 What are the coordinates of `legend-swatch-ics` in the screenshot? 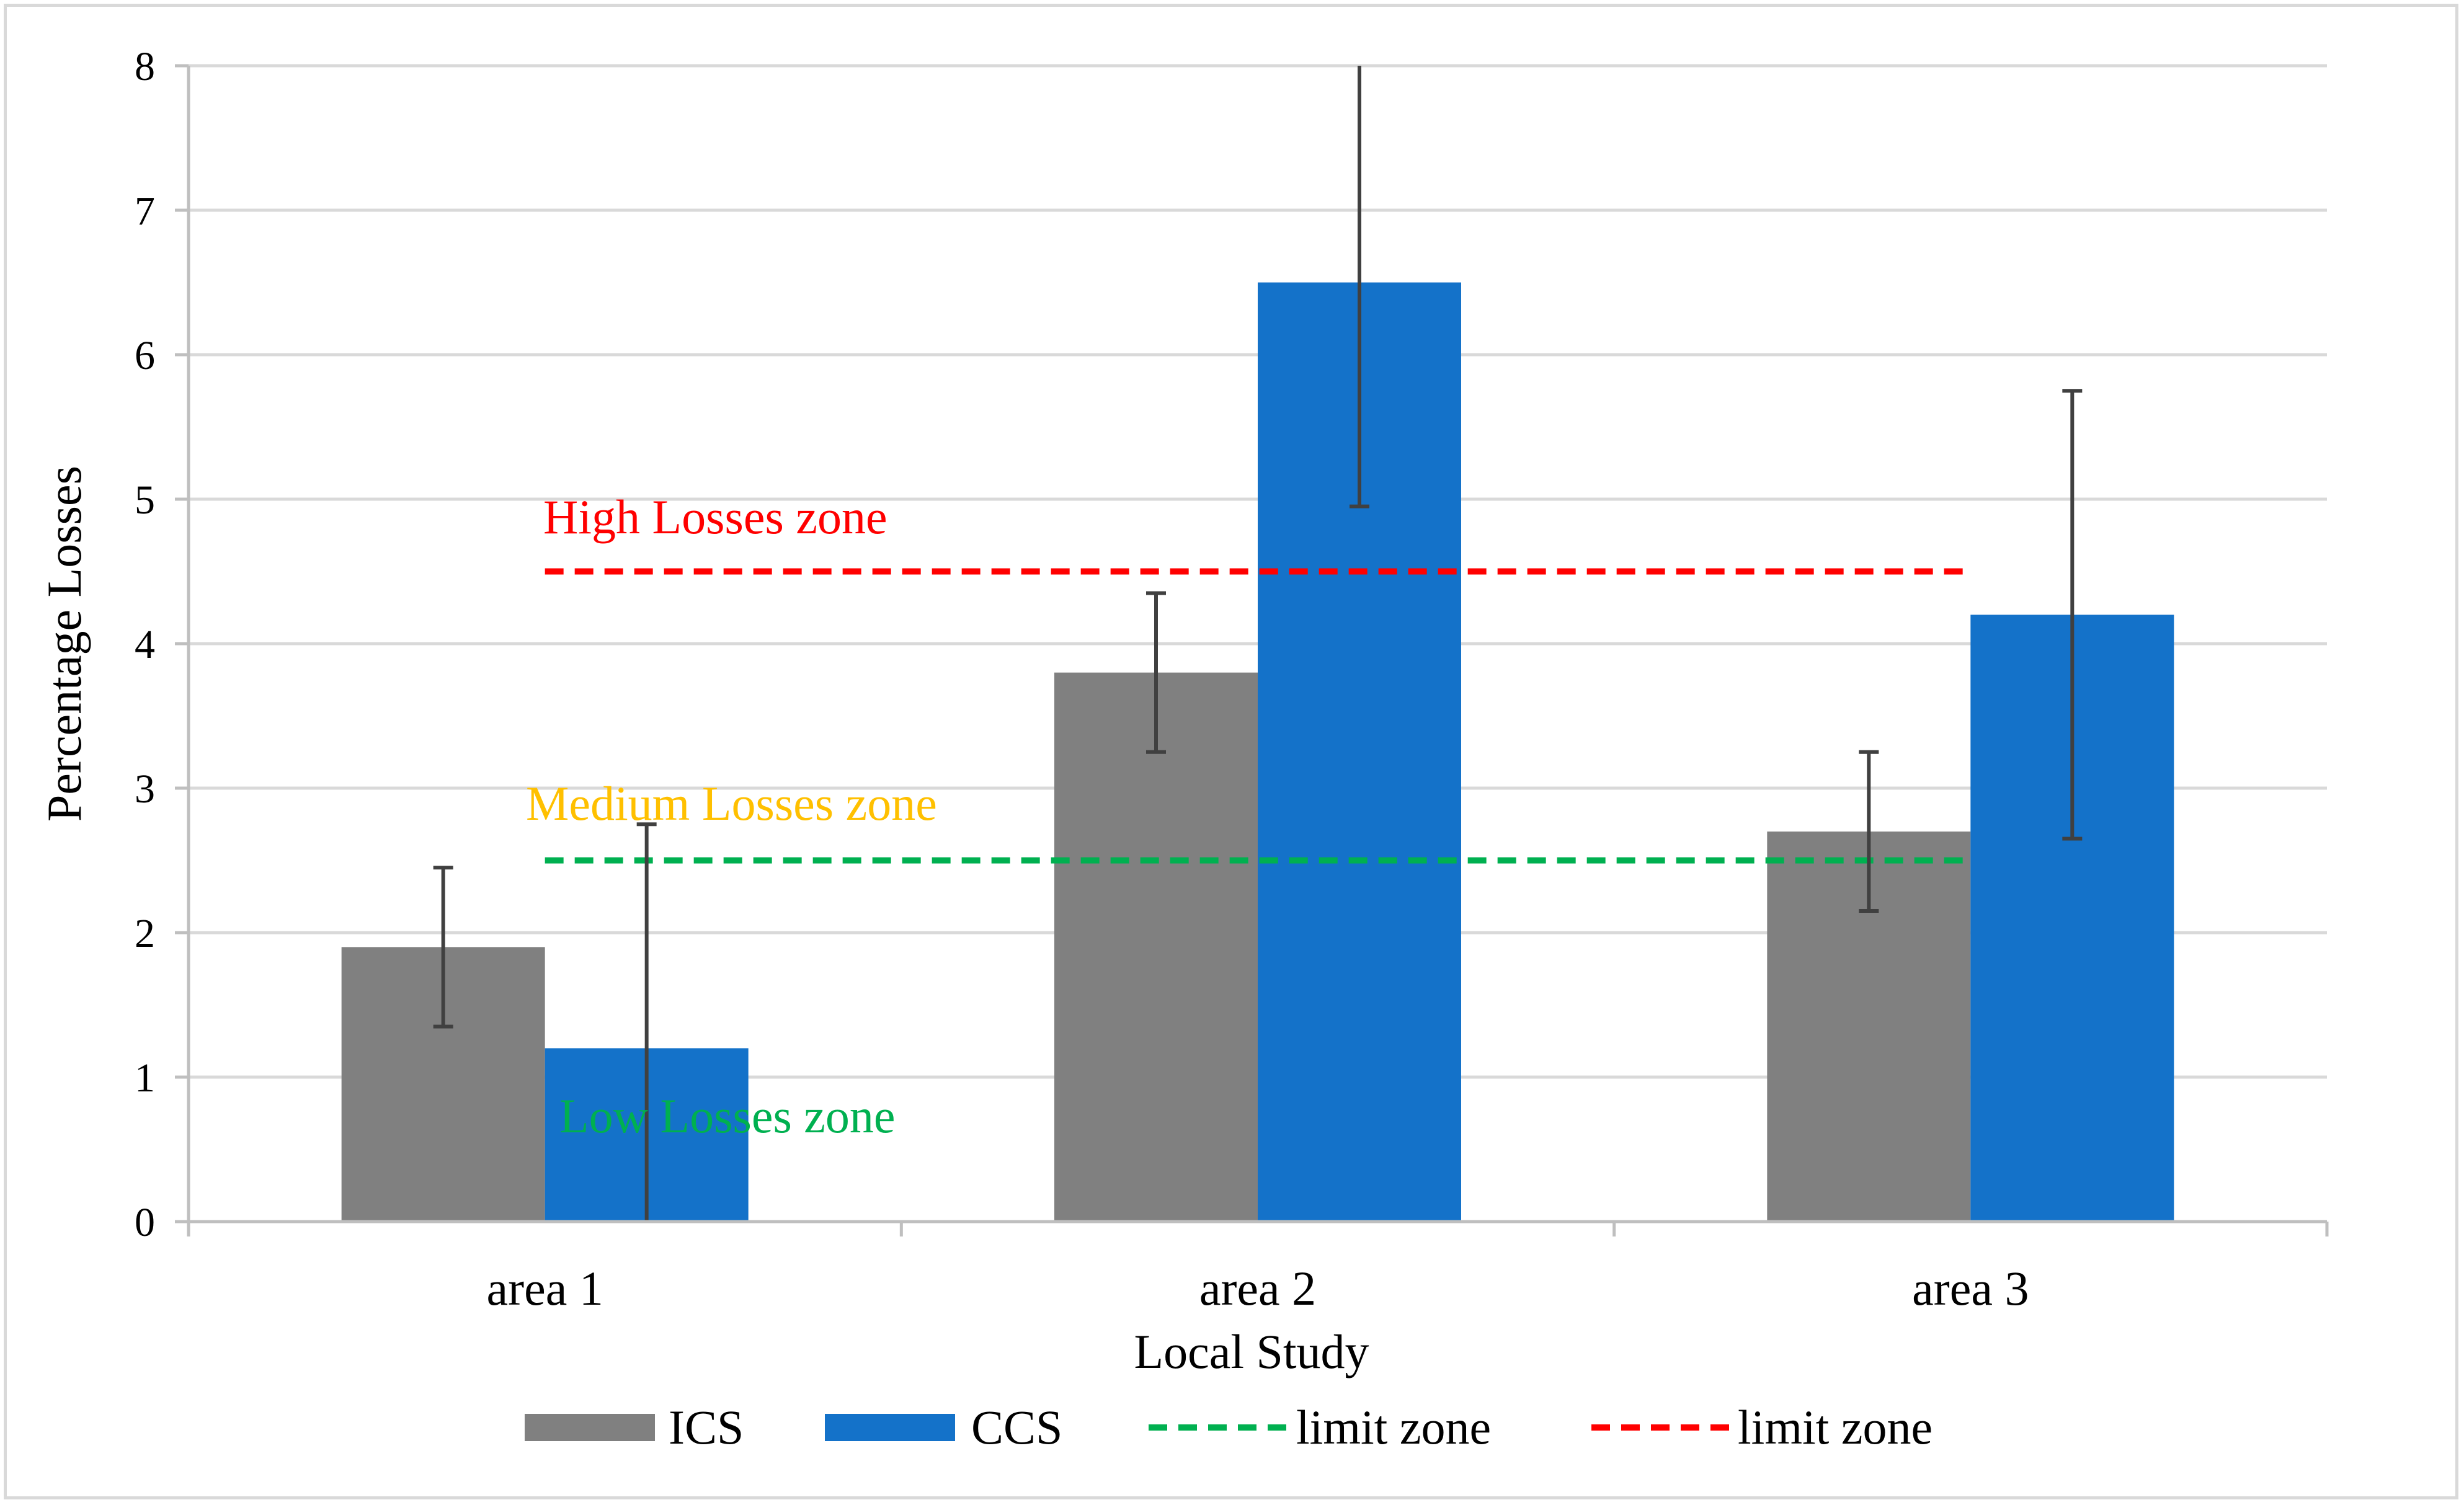 It's located at (590, 1427).